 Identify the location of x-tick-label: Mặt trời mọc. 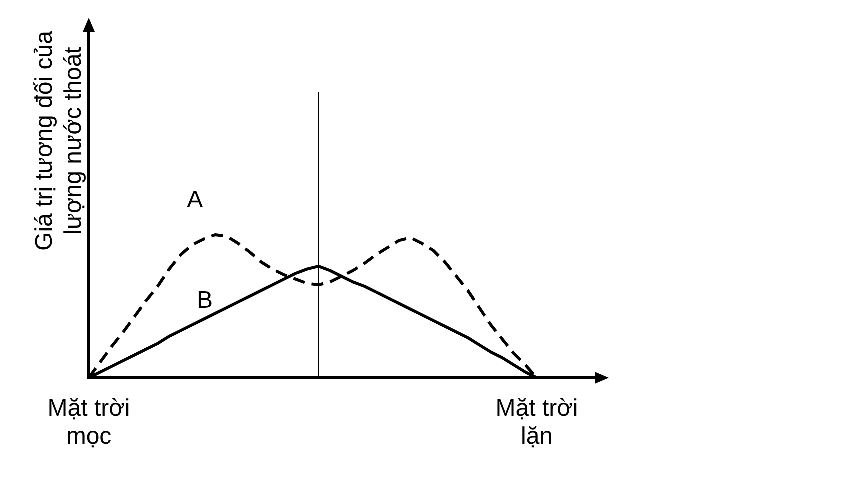
(89, 422).